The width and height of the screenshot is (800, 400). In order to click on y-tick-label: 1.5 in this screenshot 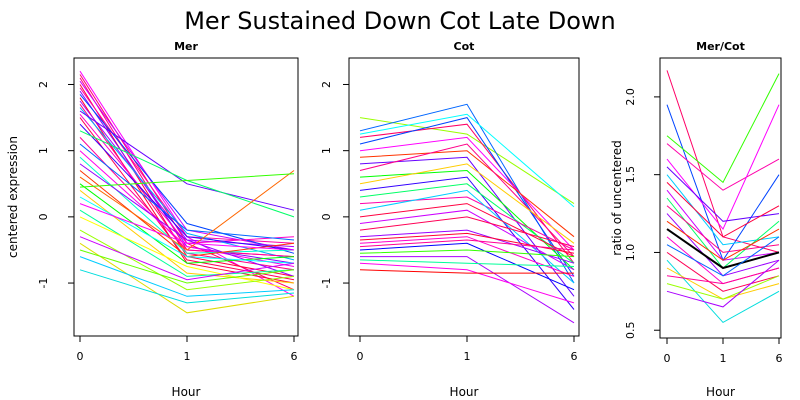, I will do `click(630, 175)`.